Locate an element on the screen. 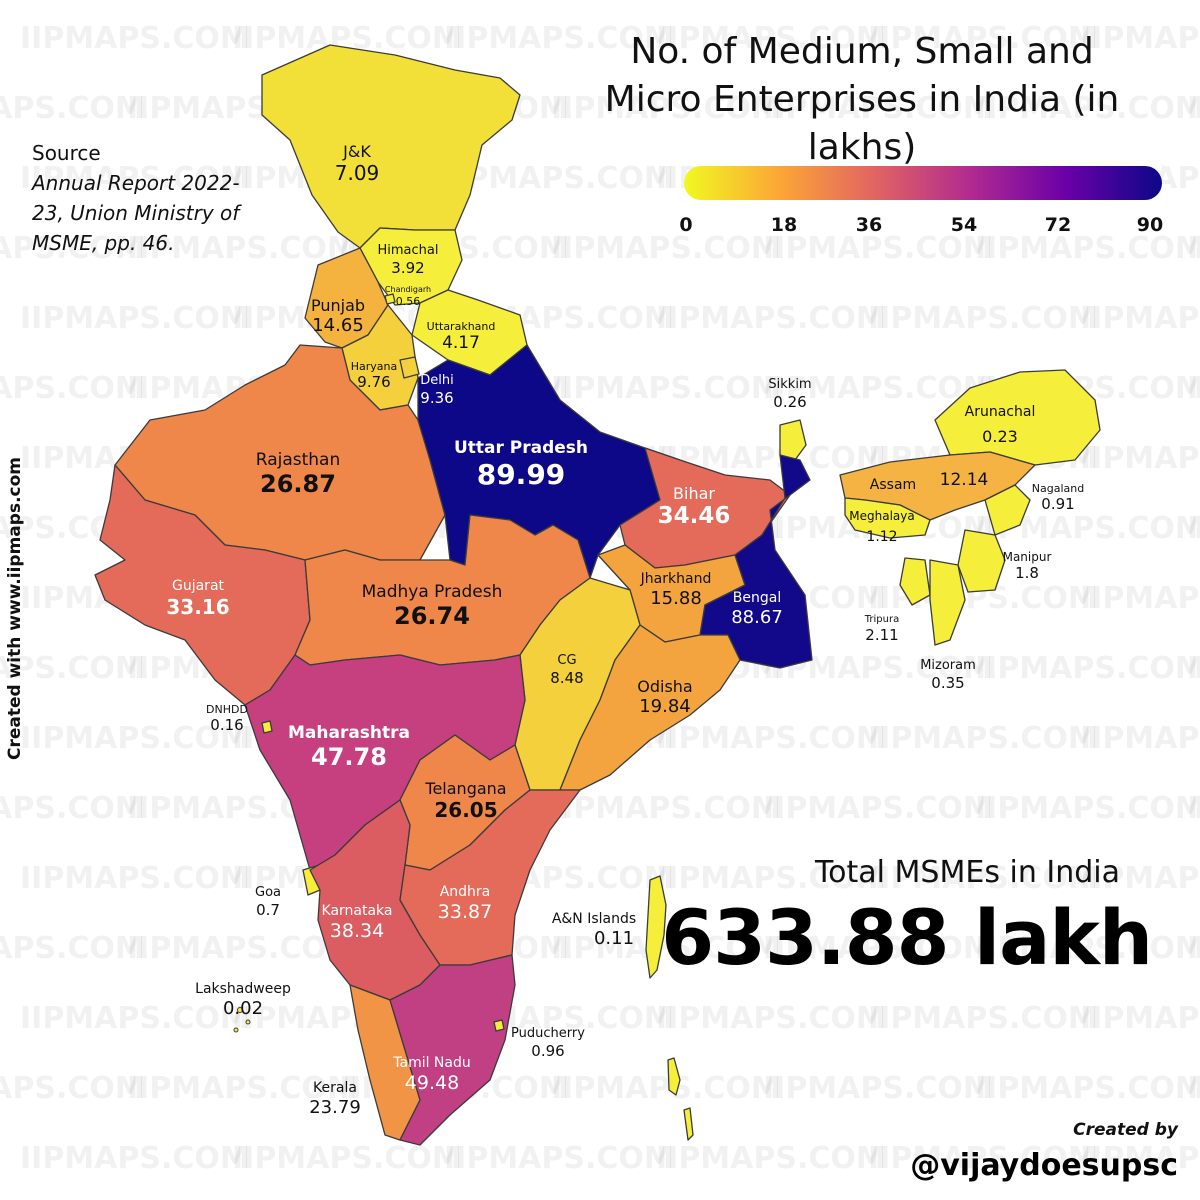 The width and height of the screenshot is (1200, 1200). label-assam: Assam is located at coordinates (893, 485).